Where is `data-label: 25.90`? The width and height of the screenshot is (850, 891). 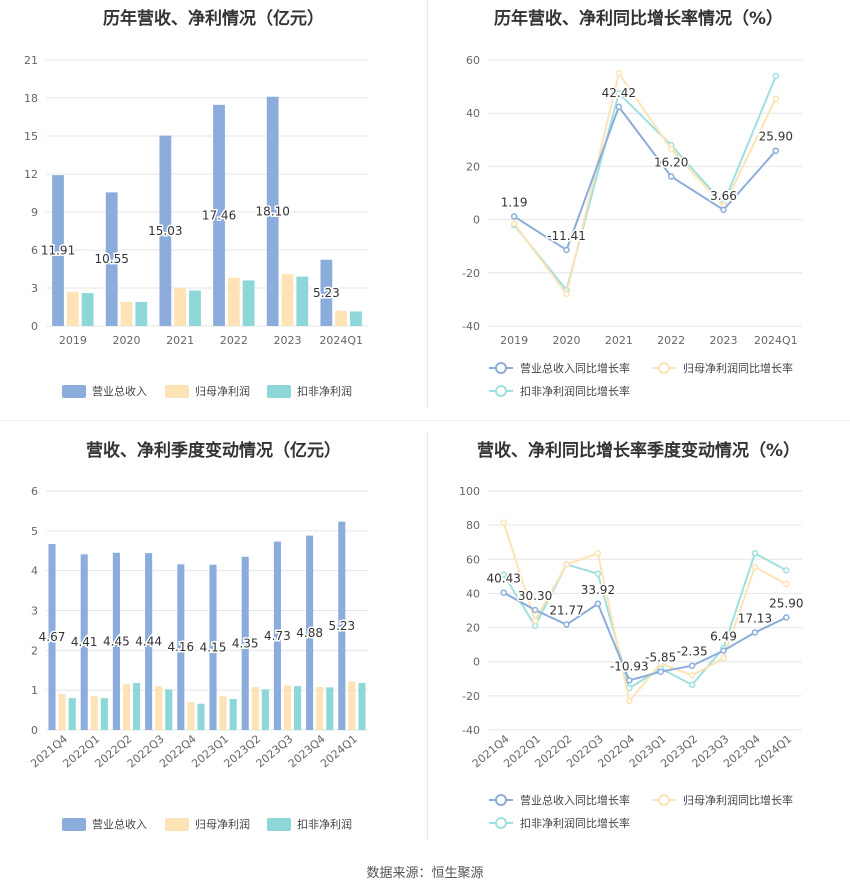 data-label: 25.90 is located at coordinates (786, 603).